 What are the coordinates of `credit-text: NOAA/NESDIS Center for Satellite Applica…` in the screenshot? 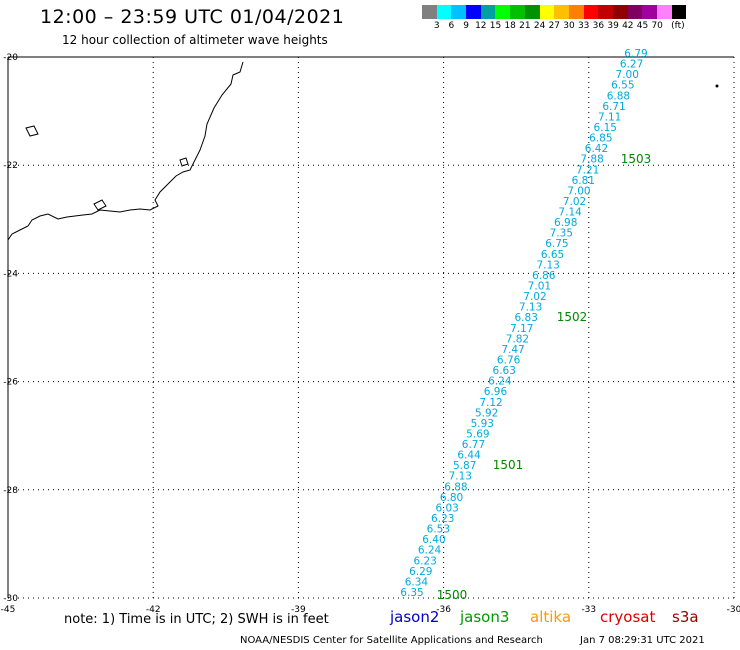 It's located at (391, 640).